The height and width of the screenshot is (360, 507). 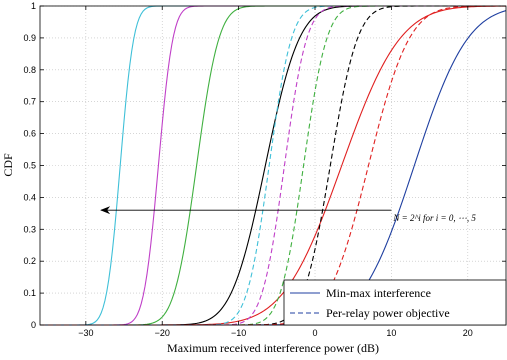 I want to click on x-axis-label: Maximum received interference power (dB), so click(x=273, y=348).